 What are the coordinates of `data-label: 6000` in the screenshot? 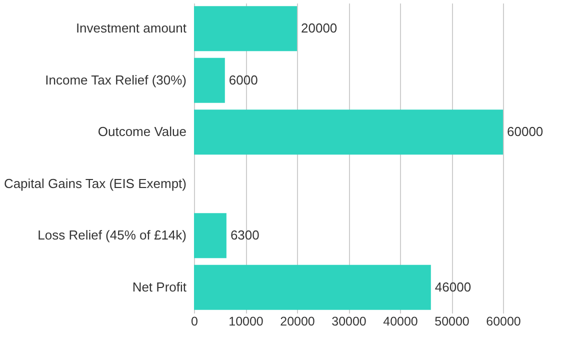 It's located at (243, 80).